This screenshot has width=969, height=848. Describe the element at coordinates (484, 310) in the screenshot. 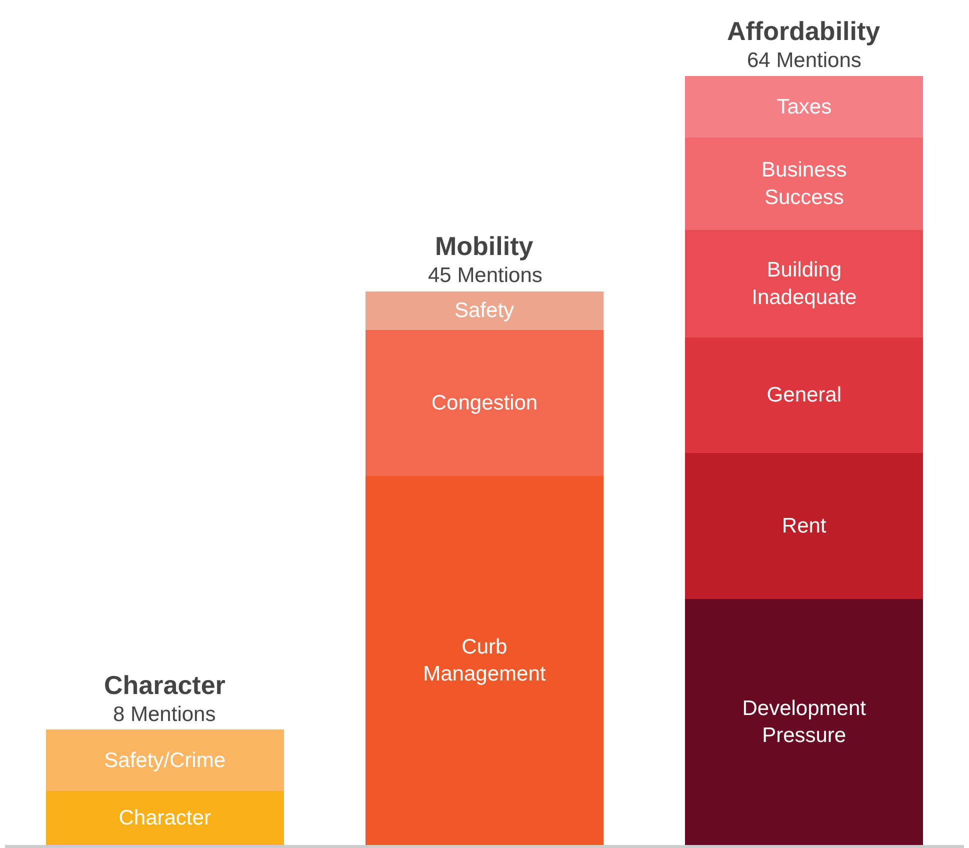

I see `series-label: Safety` at that location.